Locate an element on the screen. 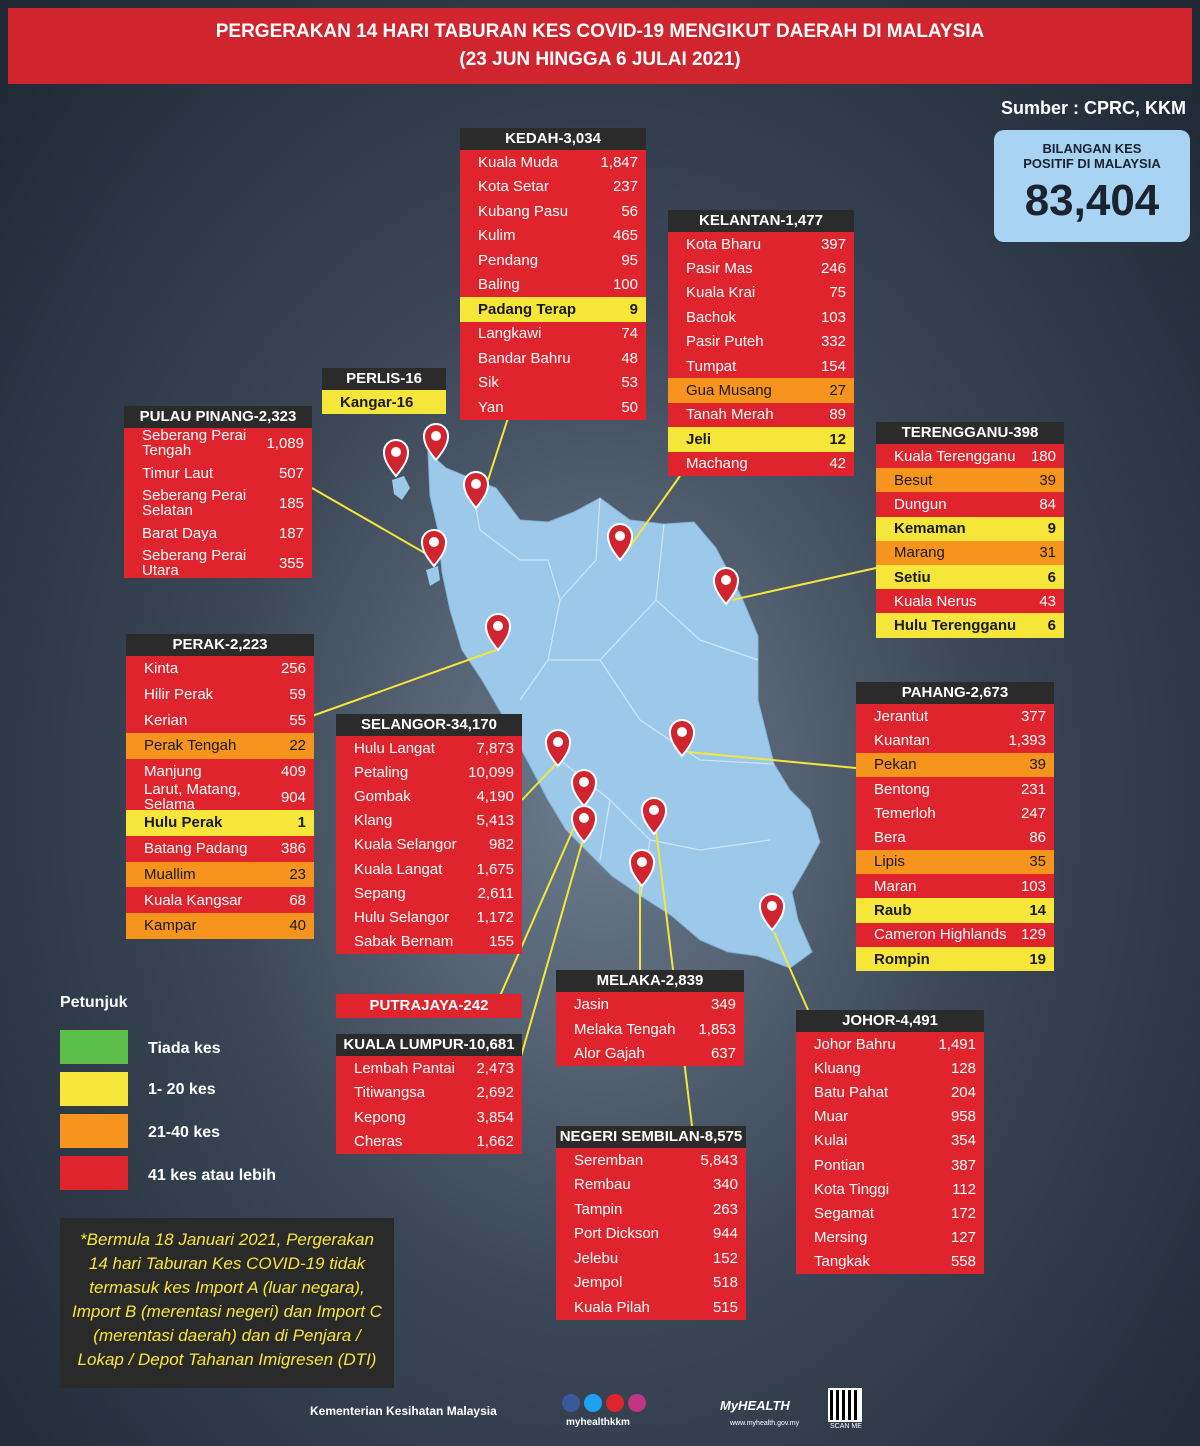 The image size is (1200, 1446). district-name: Pontian is located at coordinates (839, 1165).